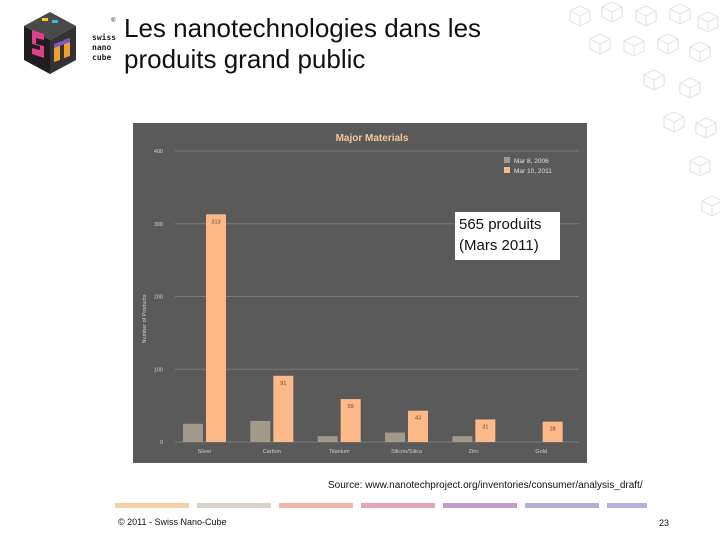  Describe the element at coordinates (193, 432) in the screenshot. I see `bar-2006-silver` at that location.